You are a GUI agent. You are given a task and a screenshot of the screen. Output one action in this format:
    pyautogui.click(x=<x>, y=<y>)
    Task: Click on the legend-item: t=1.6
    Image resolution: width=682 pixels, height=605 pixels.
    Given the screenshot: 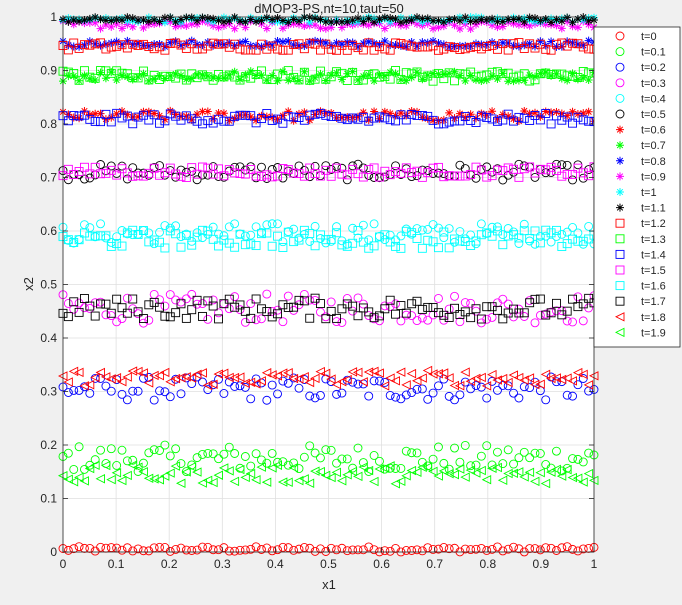 What is the action you would take?
    pyautogui.click(x=640, y=287)
    